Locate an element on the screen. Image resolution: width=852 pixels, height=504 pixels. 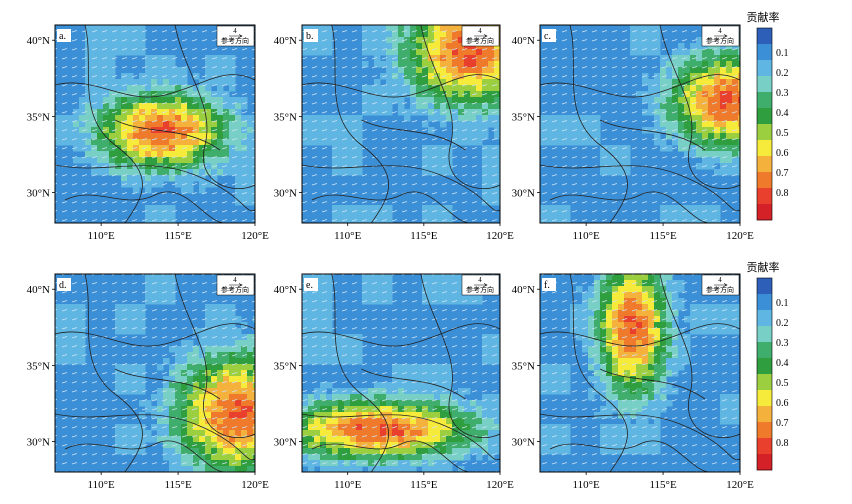
colorbar-tick-label: 0.7 is located at coordinates (782, 423).